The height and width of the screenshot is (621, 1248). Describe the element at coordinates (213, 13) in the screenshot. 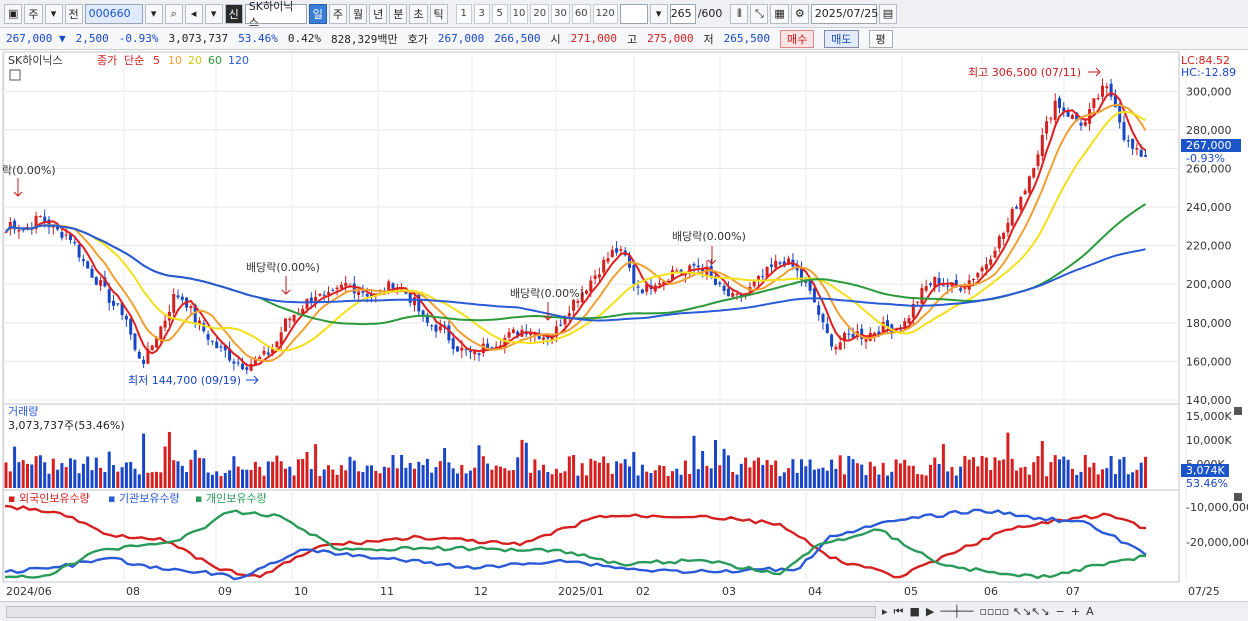

I see `speaker-dropdown-icon: ▾` at that location.